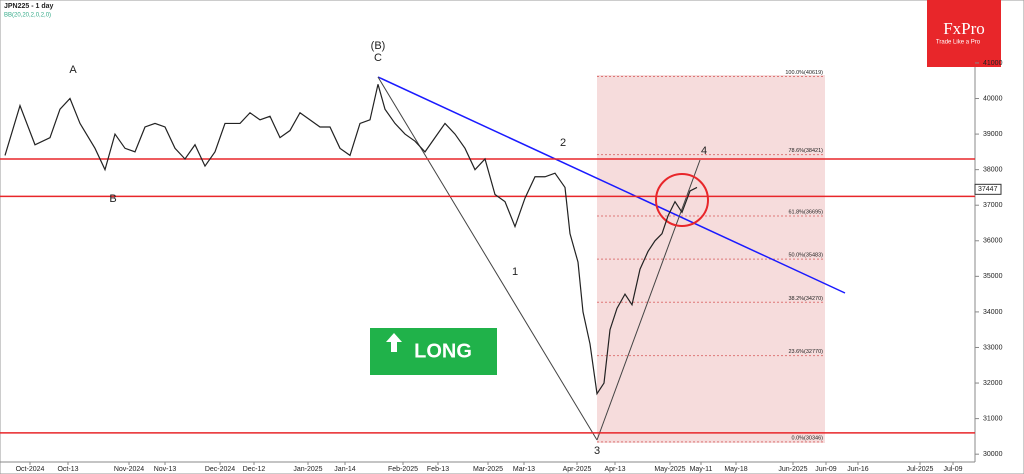  What do you see at coordinates (378, 46) in the screenshot?
I see `wave-label: (B)` at bounding box center [378, 46].